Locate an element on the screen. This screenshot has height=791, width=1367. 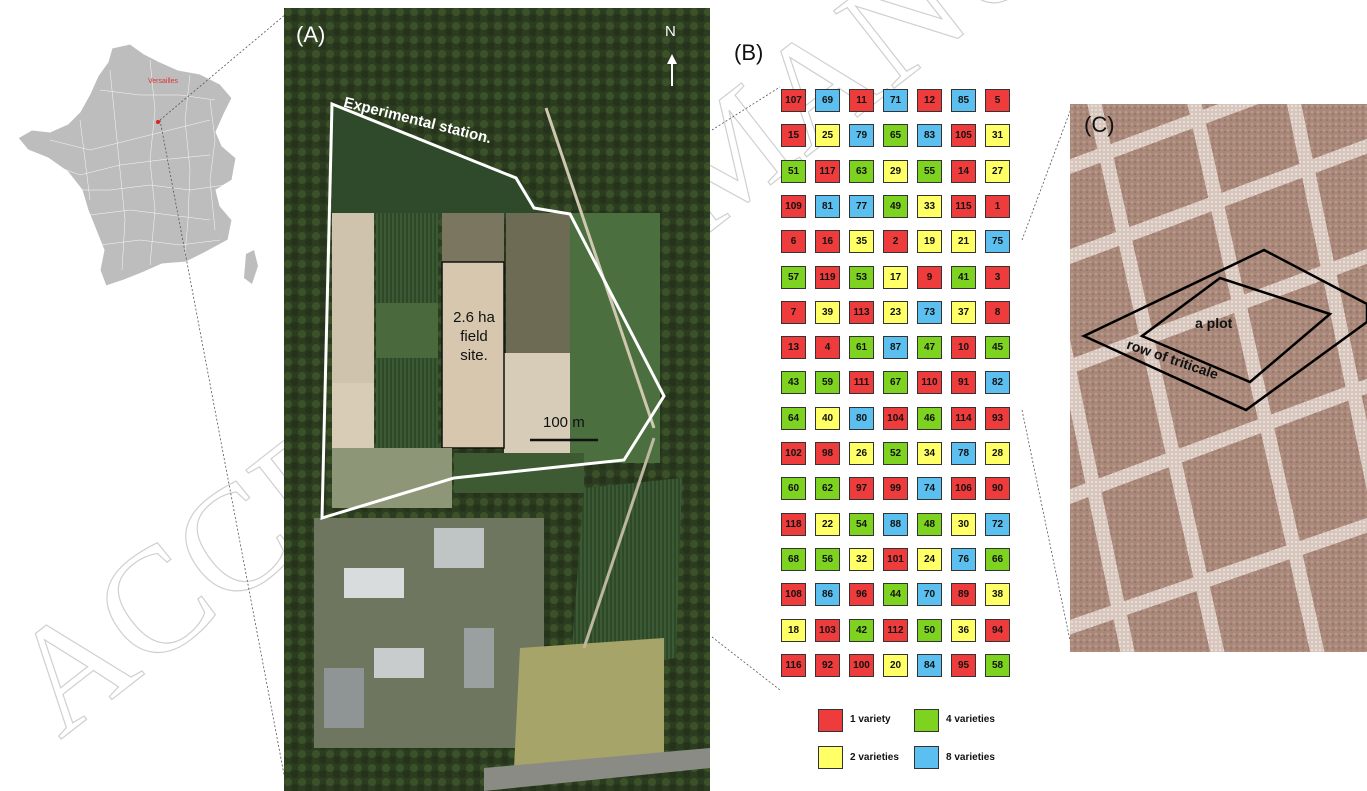
plot-cell: 55 is located at coordinates (929, 171).